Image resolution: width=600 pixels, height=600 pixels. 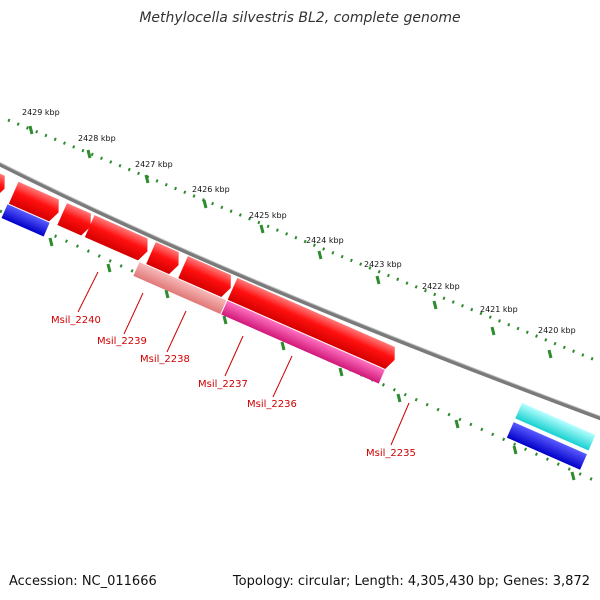 What do you see at coordinates (499, 309) in the screenshot?
I see `ruler-label: 2421 kbp` at bounding box center [499, 309].